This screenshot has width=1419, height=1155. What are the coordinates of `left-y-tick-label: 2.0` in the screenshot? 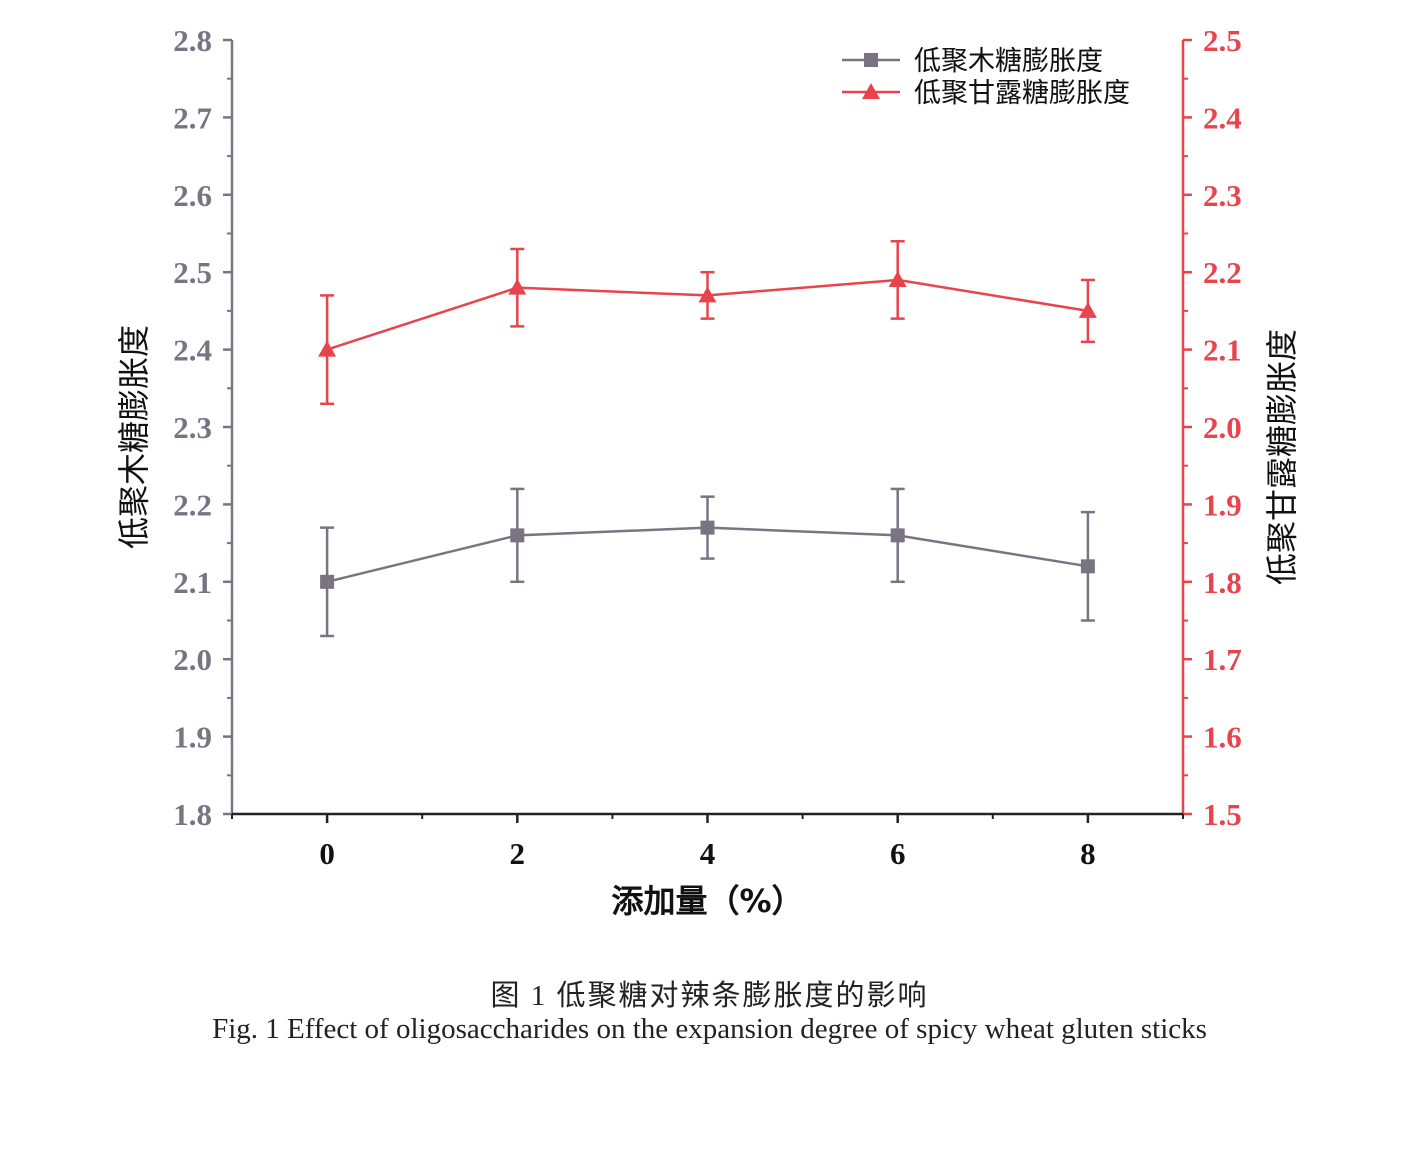 It's located at (192, 659).